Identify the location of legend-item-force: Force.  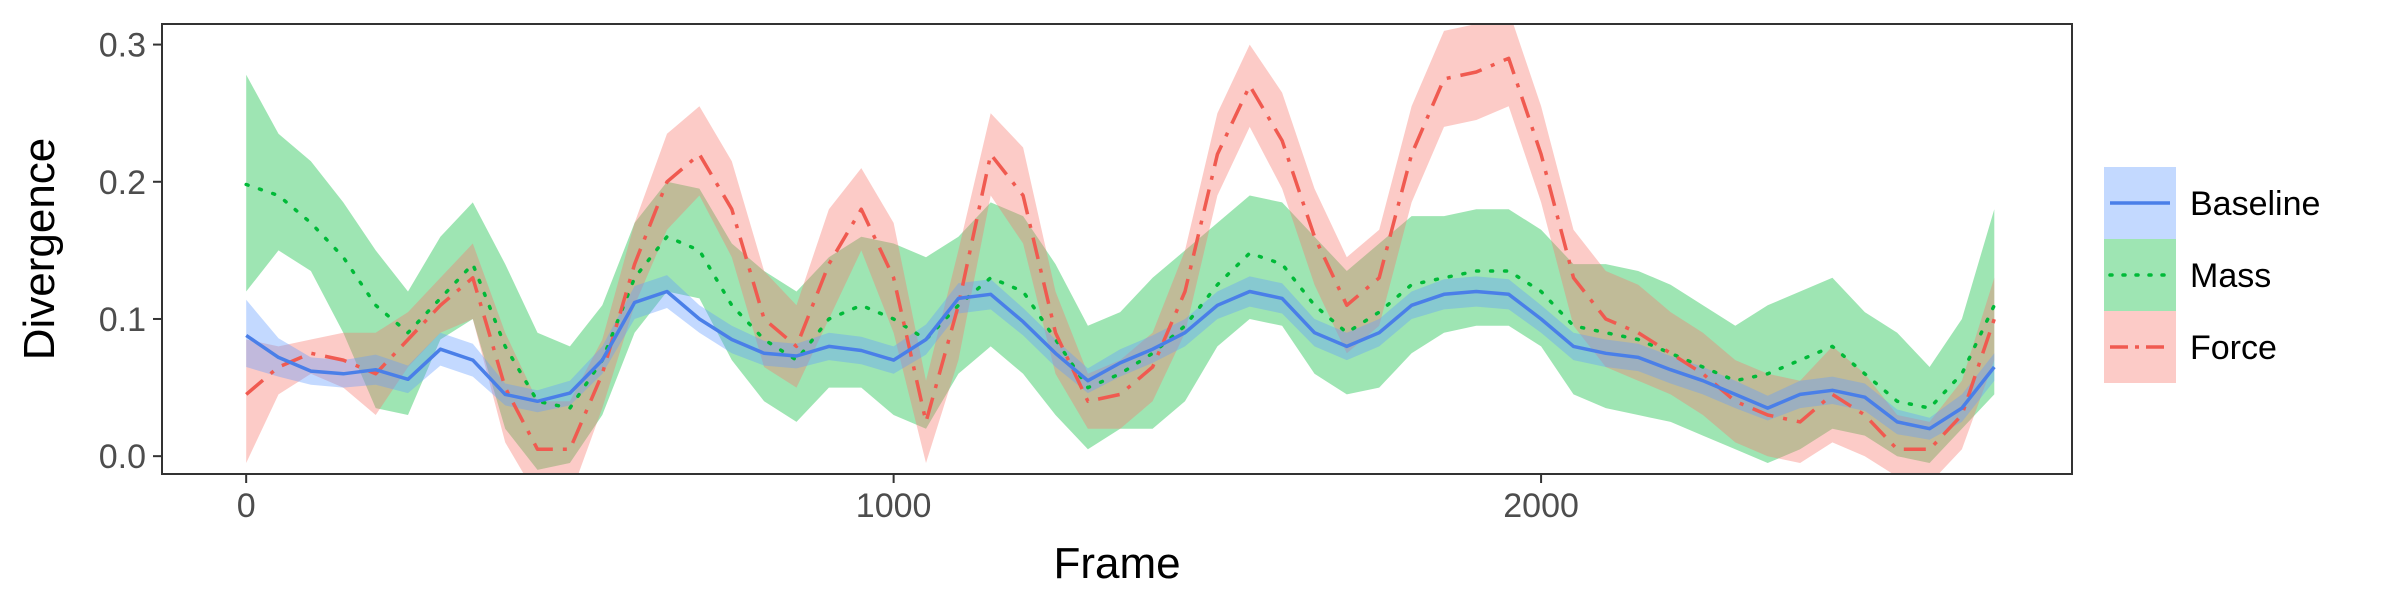
(2190, 347).